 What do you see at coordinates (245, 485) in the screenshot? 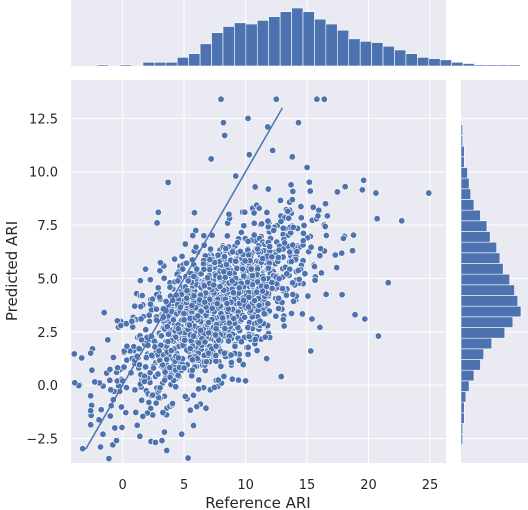
I see `x-tick-label: 10` at bounding box center [245, 485].